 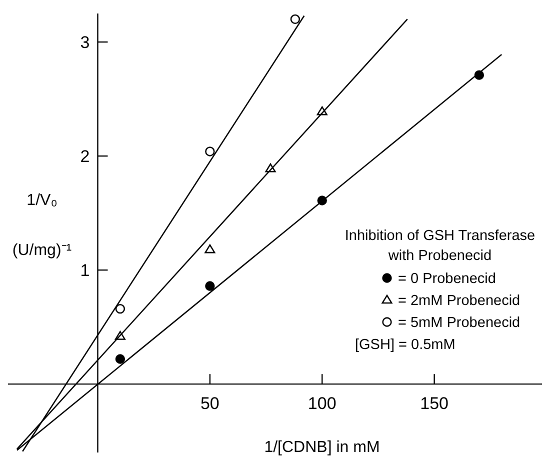 I want to click on x-tick-label: 100, so click(x=322, y=404).